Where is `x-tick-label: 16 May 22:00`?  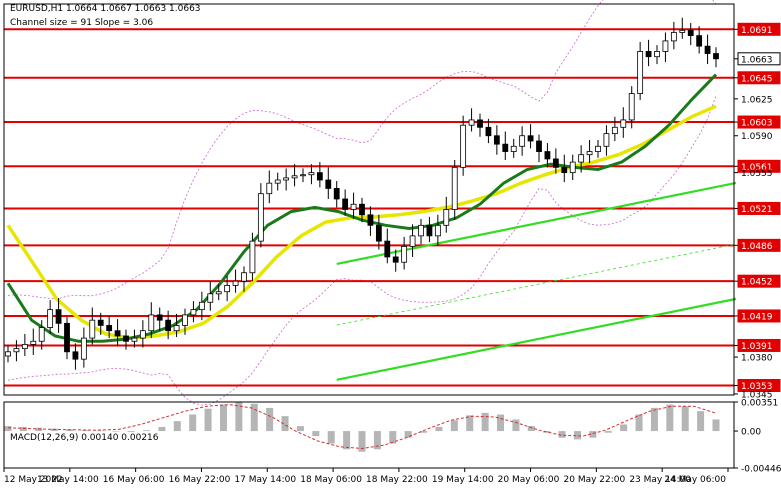
x-tick-label: 16 May 22:00 is located at coordinates (200, 480).